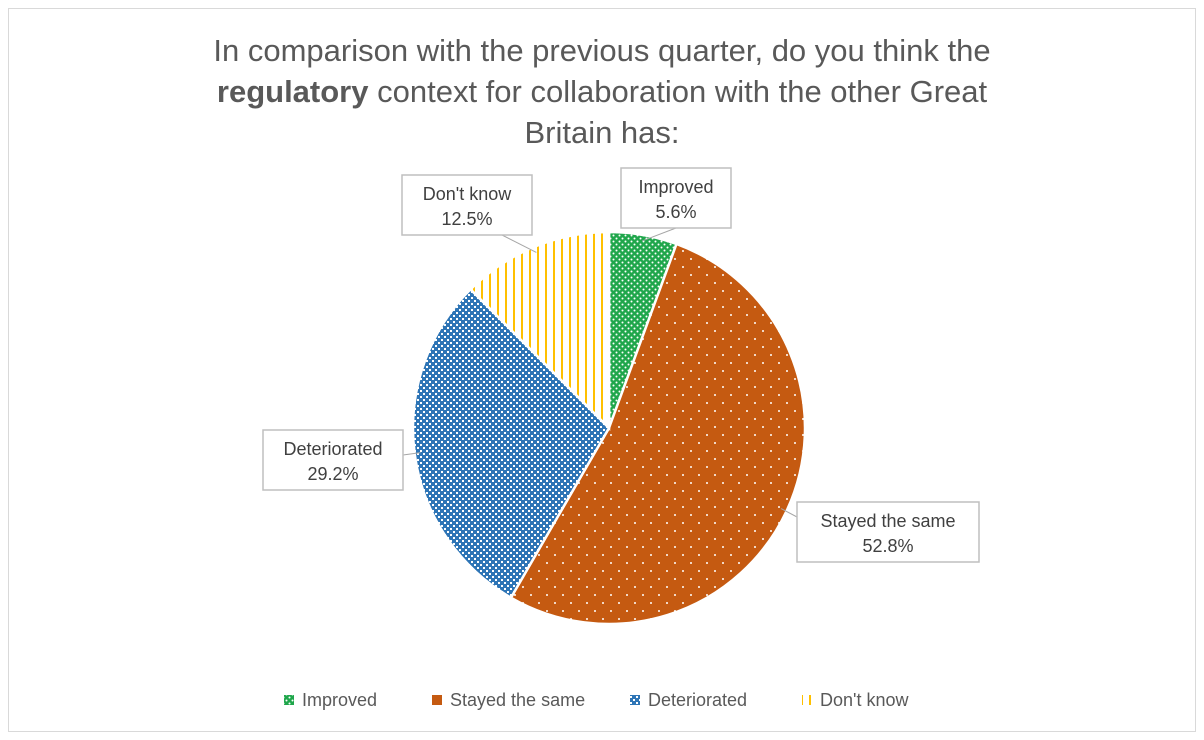 The image size is (1204, 740). What do you see at coordinates (332, 474) in the screenshot?
I see `callout-value-label: 29.2%` at bounding box center [332, 474].